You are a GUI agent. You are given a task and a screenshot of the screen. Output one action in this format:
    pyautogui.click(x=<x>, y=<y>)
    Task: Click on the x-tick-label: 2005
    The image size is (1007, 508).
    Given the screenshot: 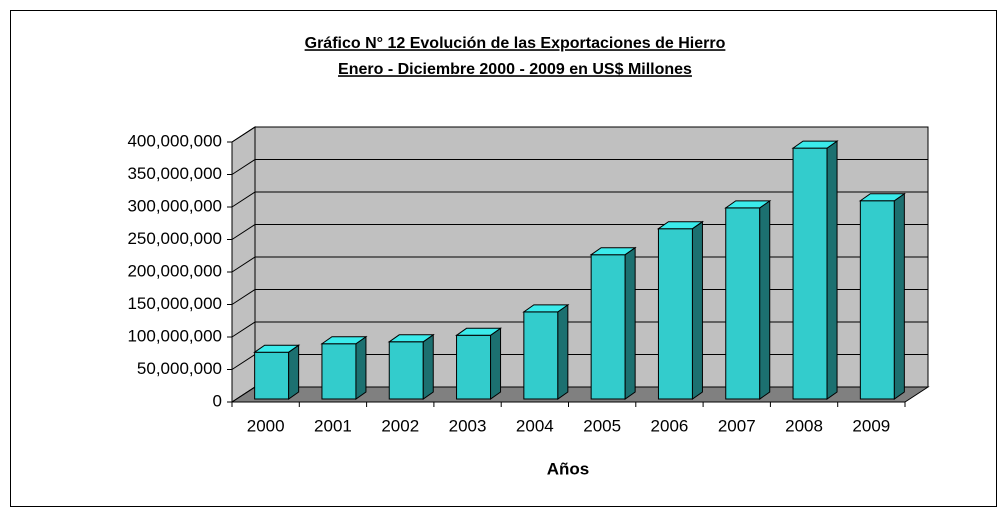 What is the action you would take?
    pyautogui.click(x=602, y=425)
    